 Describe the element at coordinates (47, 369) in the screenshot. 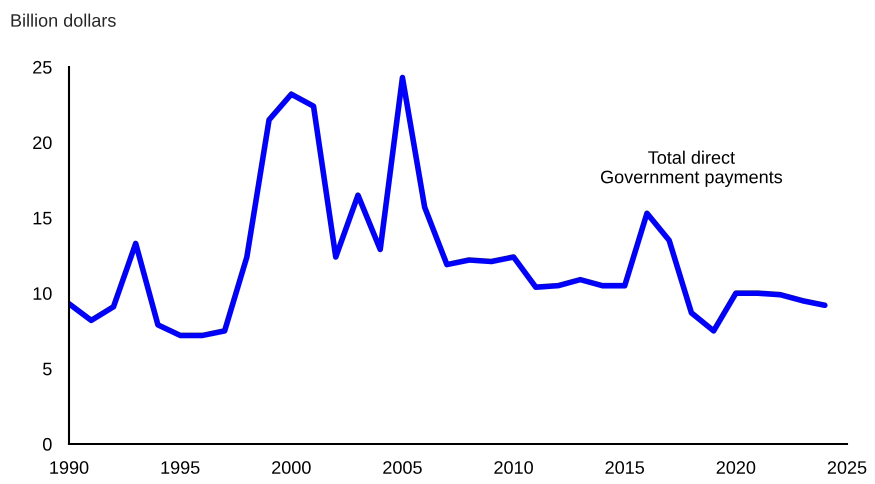

I see `y-tick-label: 5` at that location.